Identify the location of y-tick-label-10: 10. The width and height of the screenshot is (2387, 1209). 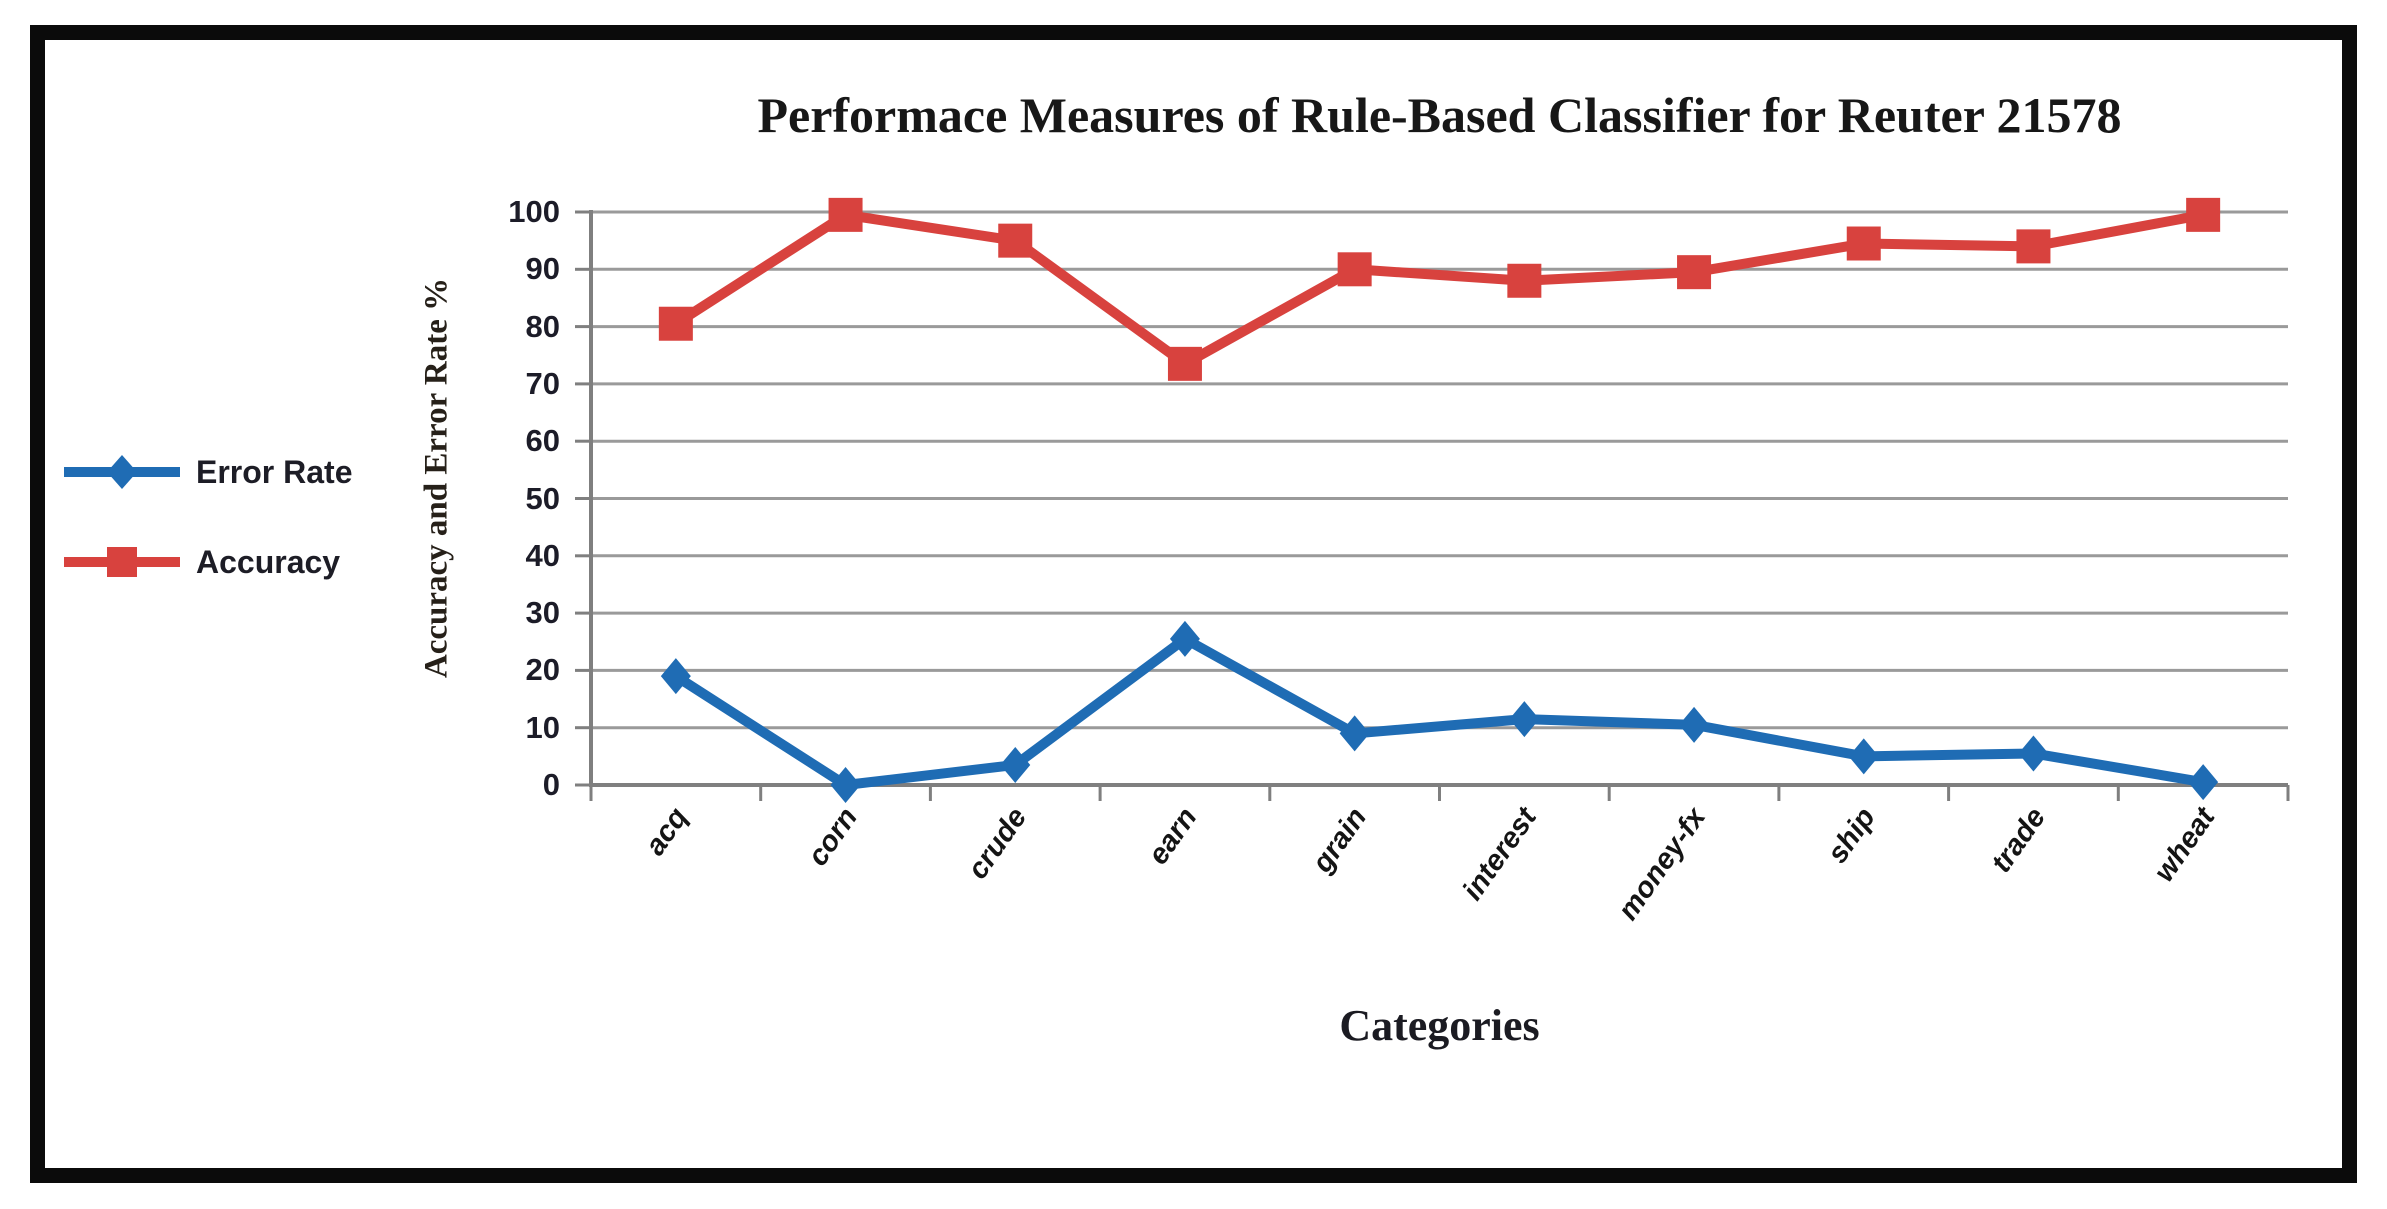
(542, 727).